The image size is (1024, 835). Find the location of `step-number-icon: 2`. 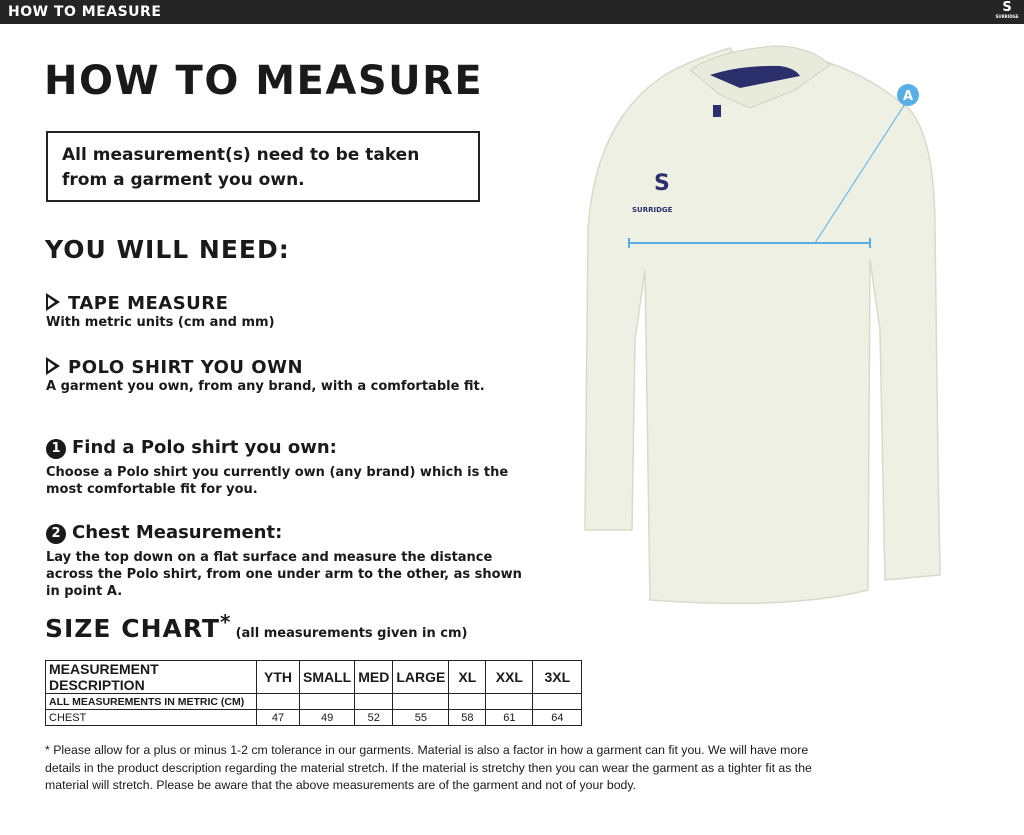

step-number-icon: 2 is located at coordinates (56, 534).